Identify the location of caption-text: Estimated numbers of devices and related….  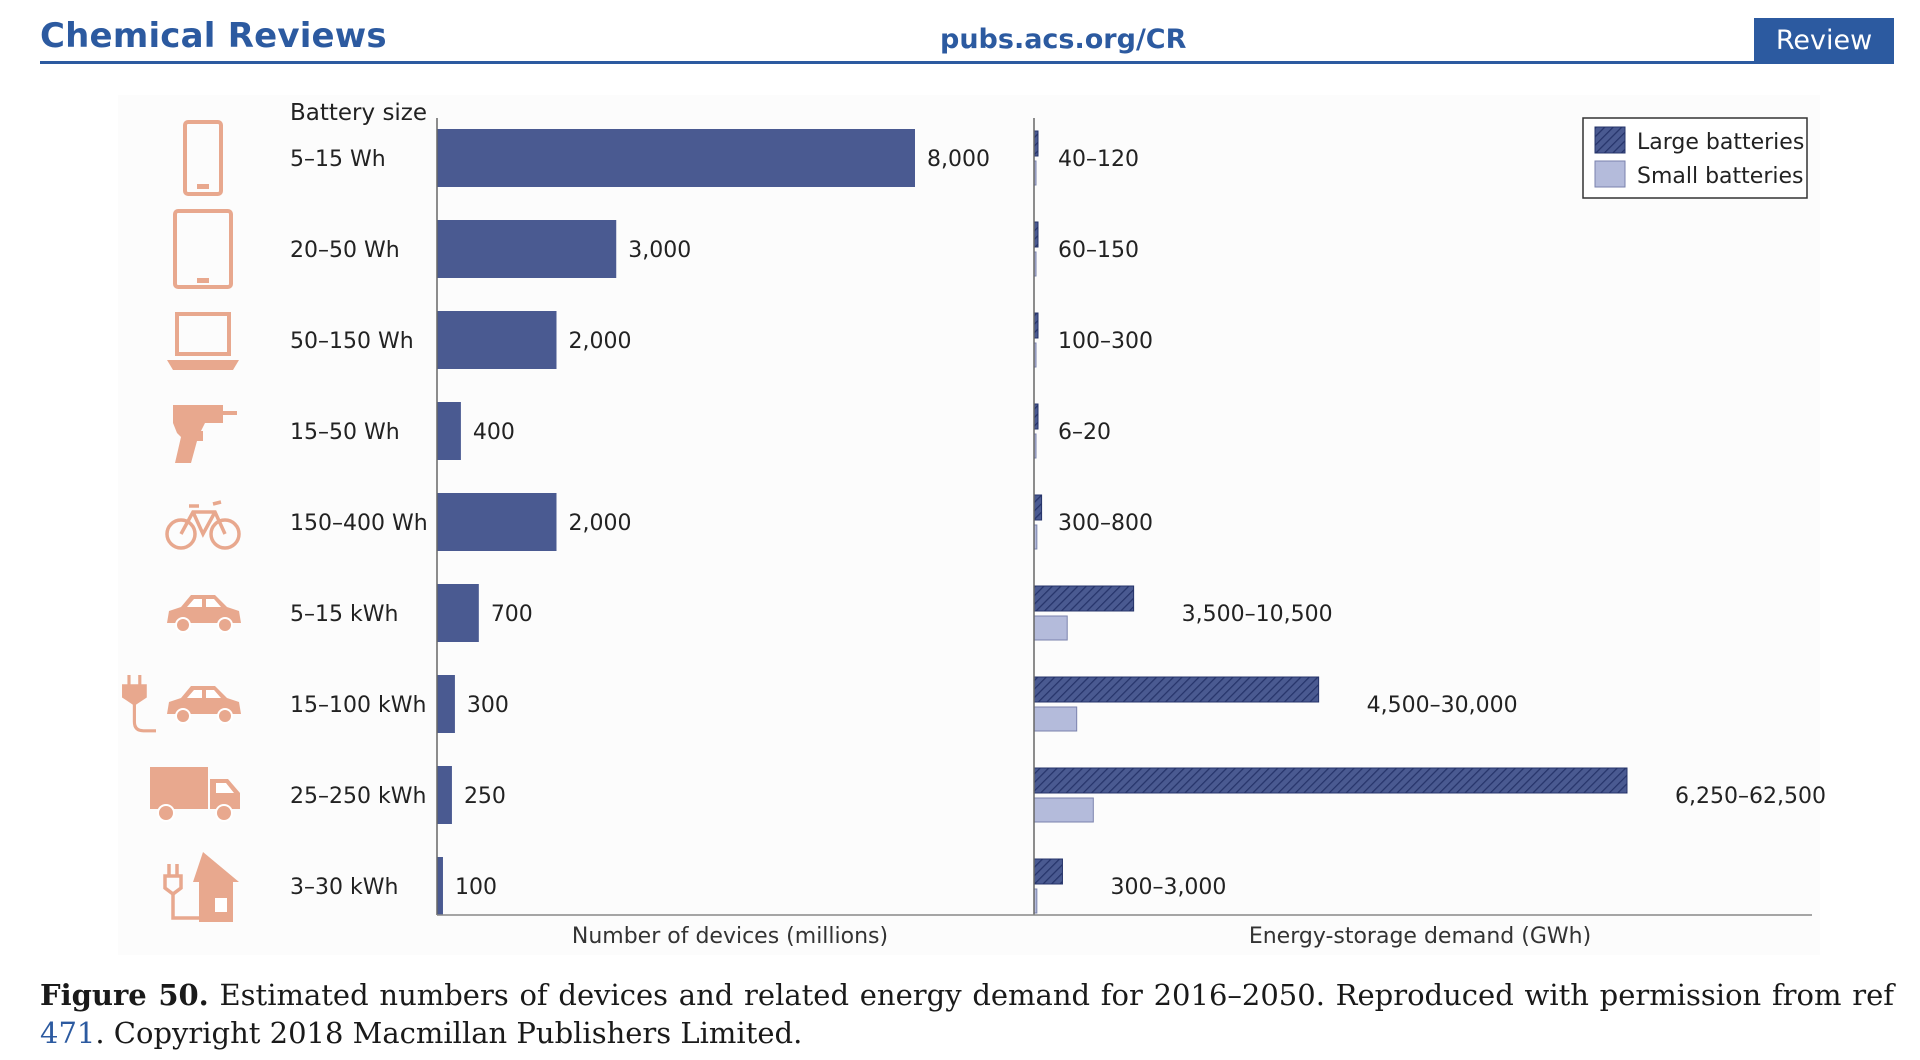
(1051, 995).